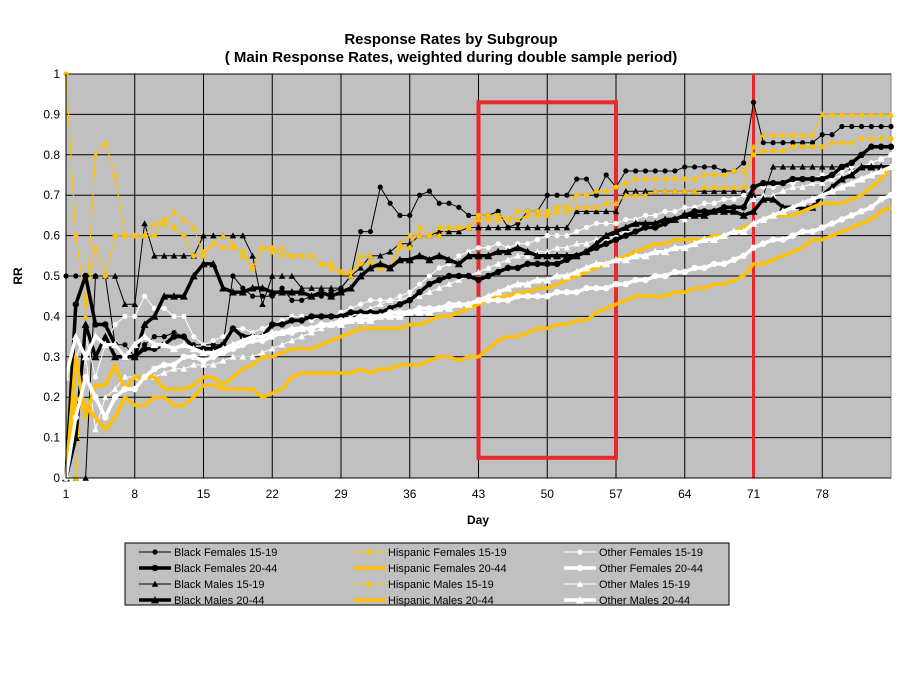 This screenshot has height=698, width=901. I want to click on legend-marker, so click(155, 583).